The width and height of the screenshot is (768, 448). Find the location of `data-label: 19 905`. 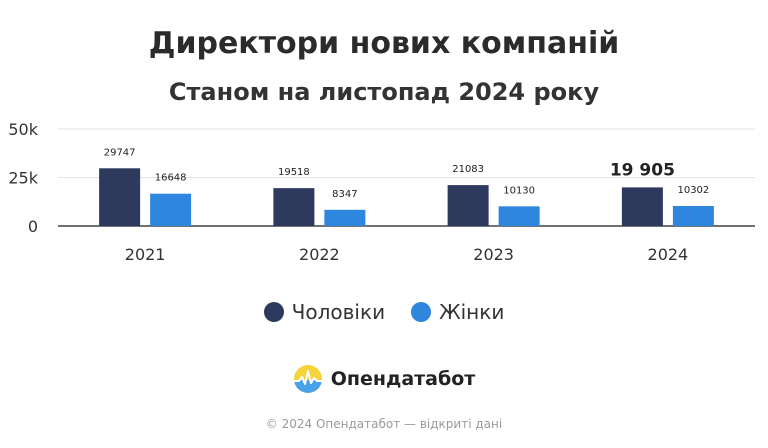

data-label: 19 905 is located at coordinates (642, 170).